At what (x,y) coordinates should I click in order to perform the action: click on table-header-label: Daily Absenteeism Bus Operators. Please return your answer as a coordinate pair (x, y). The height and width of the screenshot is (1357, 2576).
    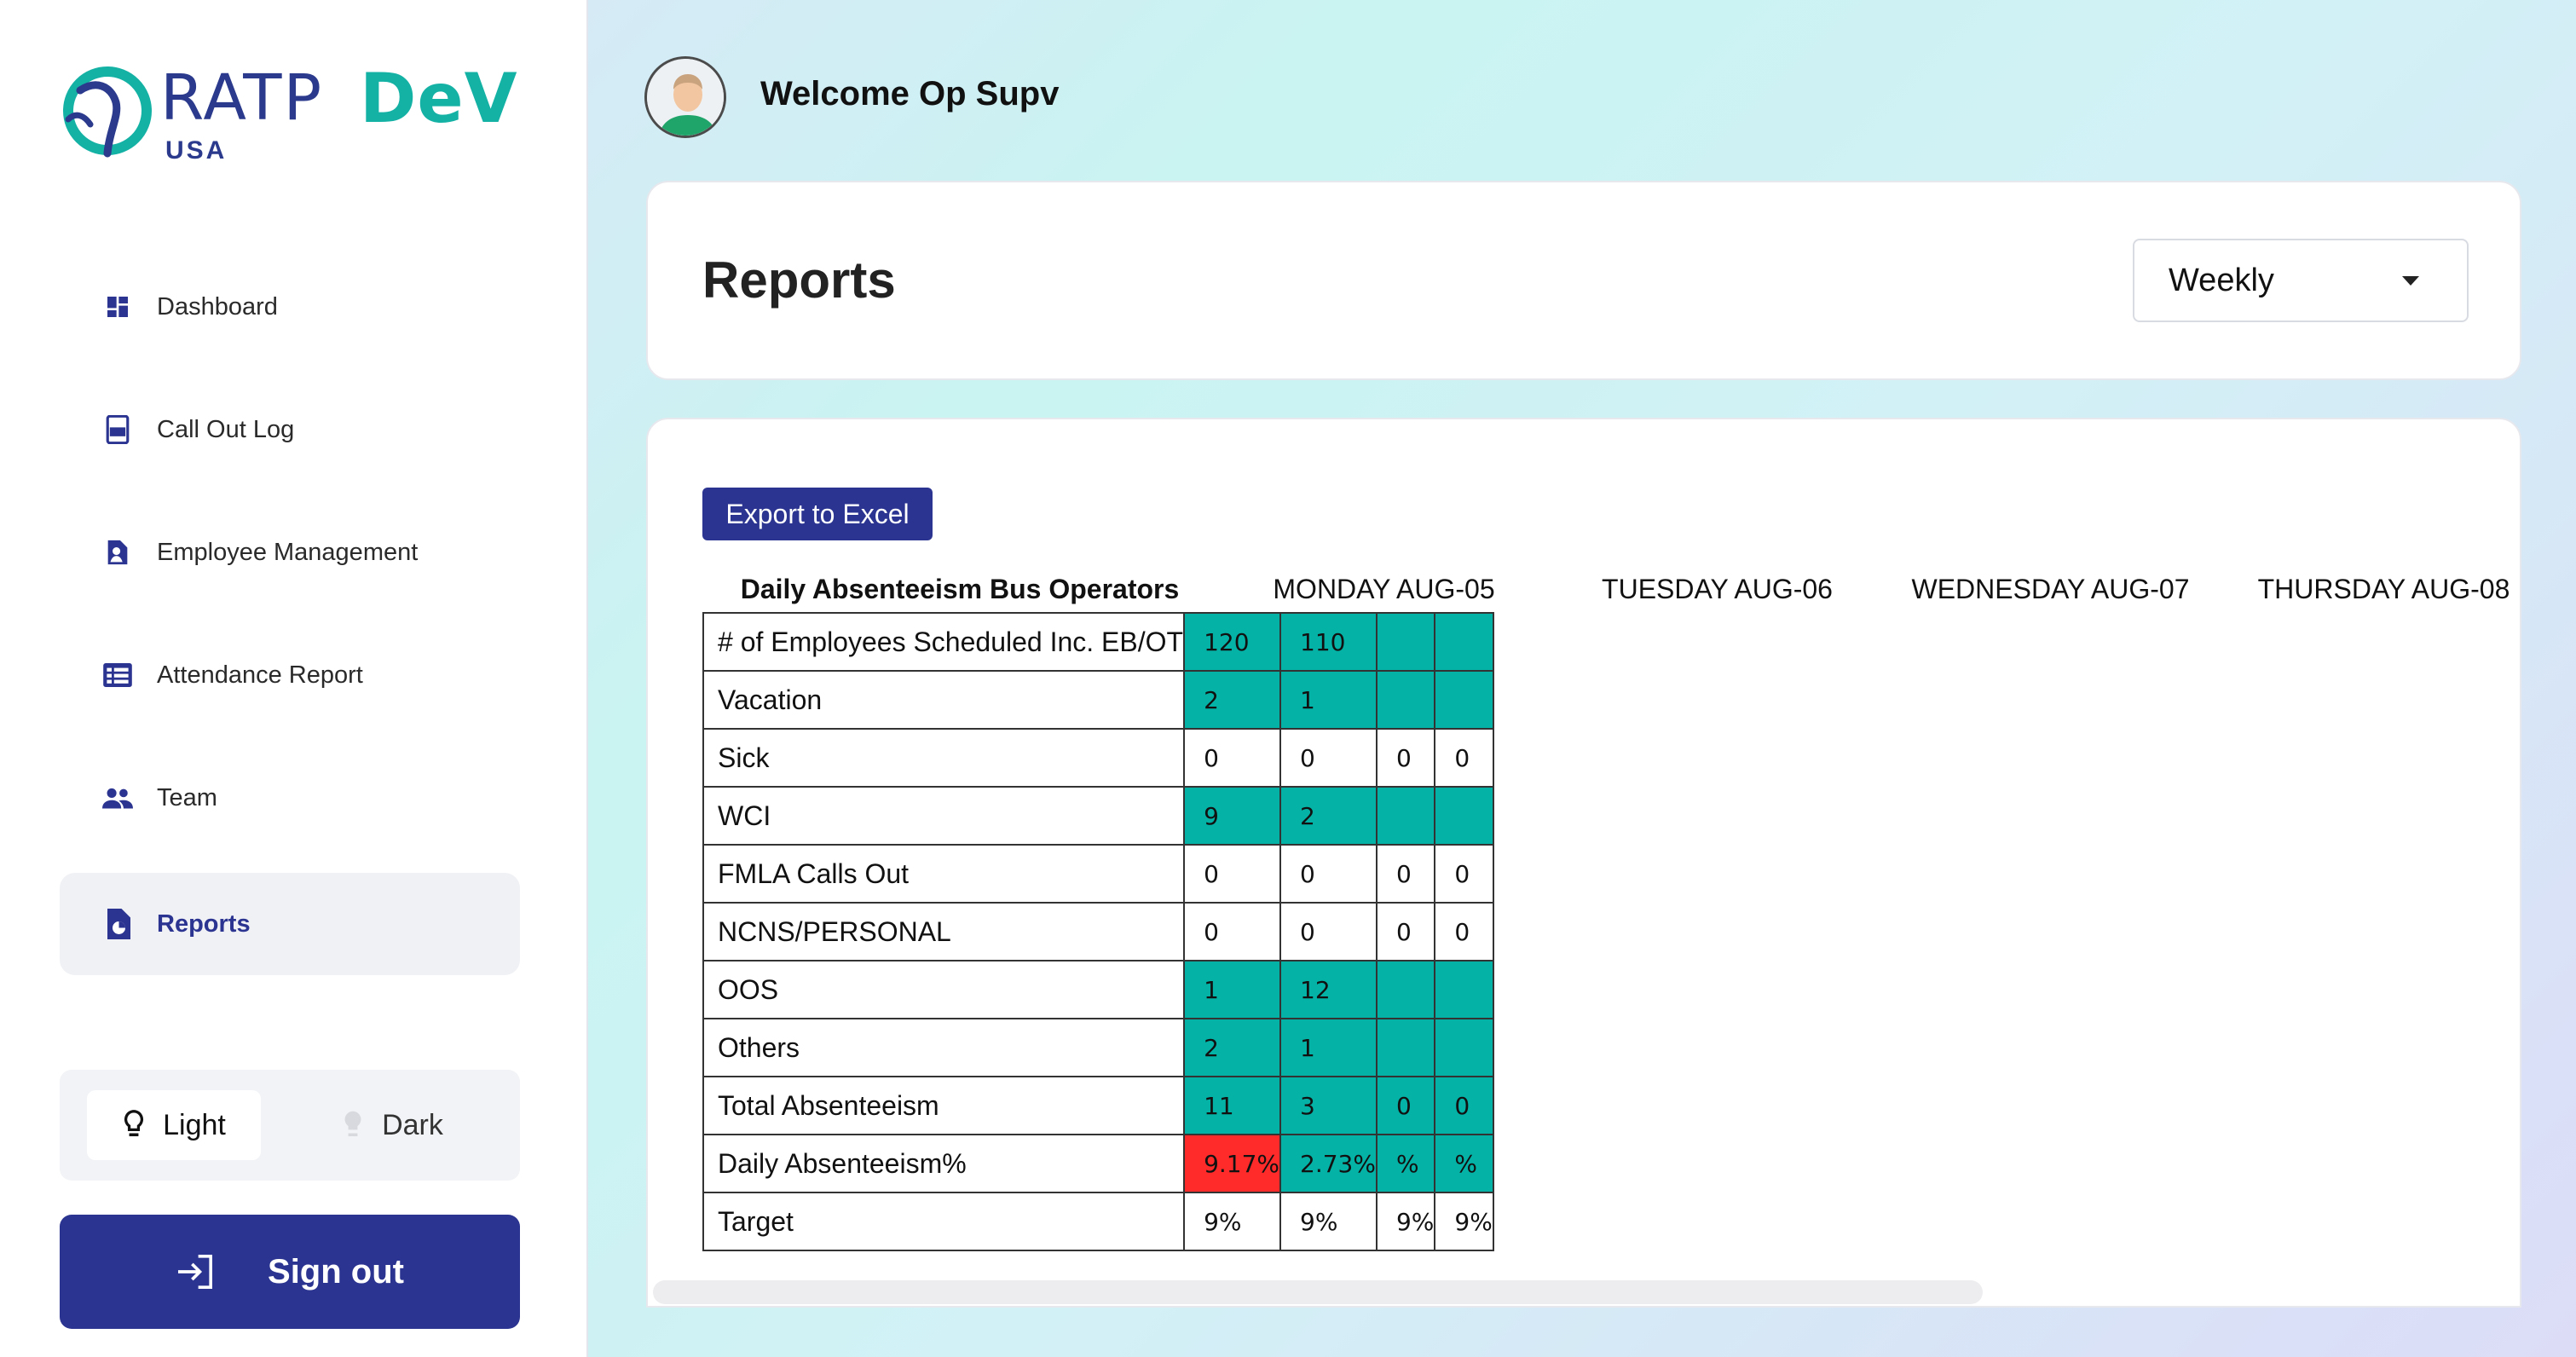
    Looking at the image, I should click on (960, 588).